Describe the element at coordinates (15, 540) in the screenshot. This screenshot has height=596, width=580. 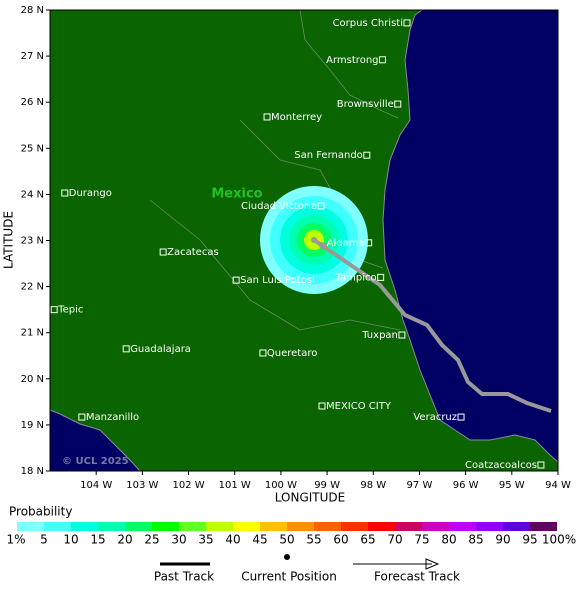
I see `legend-label: 1%` at that location.